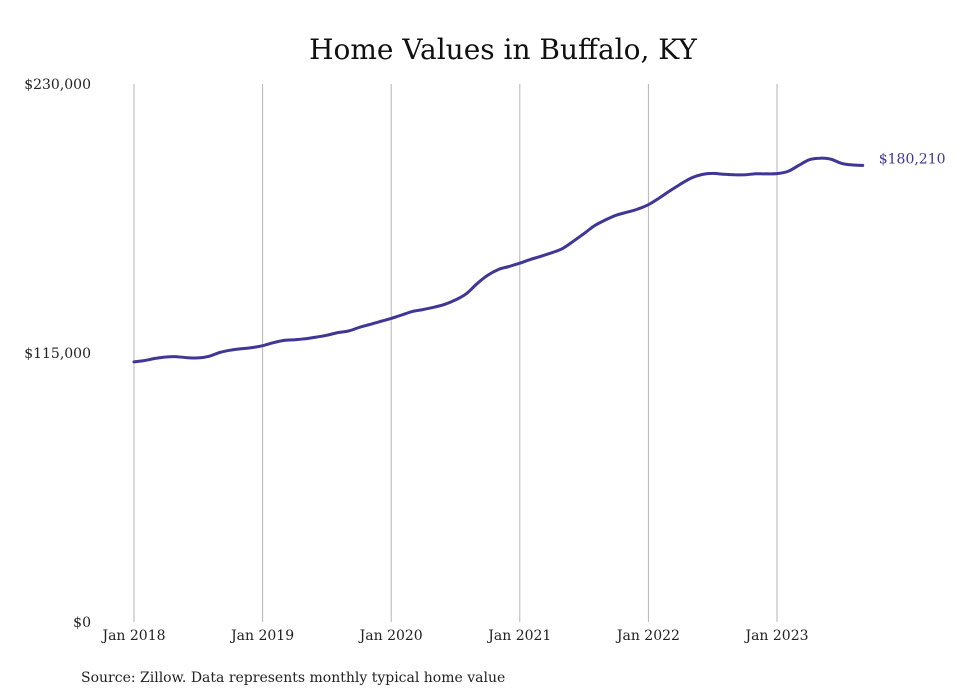 The image size is (980, 699). Describe the element at coordinates (82, 623) in the screenshot. I see `y-tick-label: $0` at that location.